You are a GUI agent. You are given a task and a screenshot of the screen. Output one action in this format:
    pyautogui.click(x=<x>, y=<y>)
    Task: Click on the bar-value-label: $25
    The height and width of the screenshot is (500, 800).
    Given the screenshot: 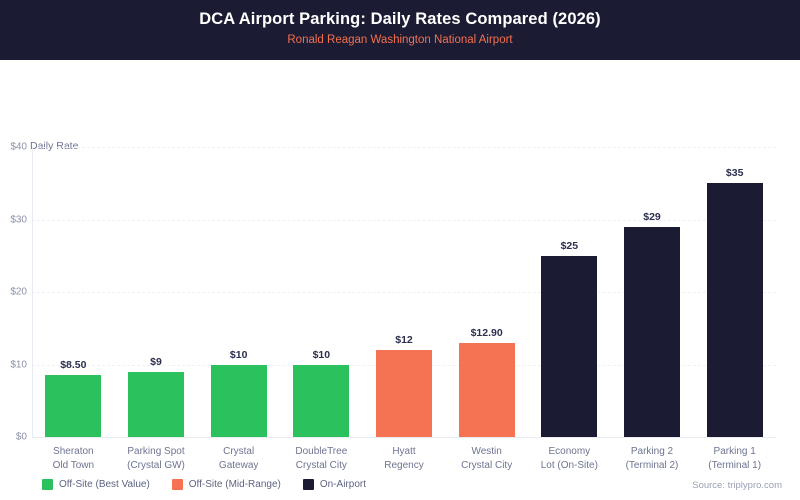 What is the action you would take?
    pyautogui.click(x=569, y=245)
    